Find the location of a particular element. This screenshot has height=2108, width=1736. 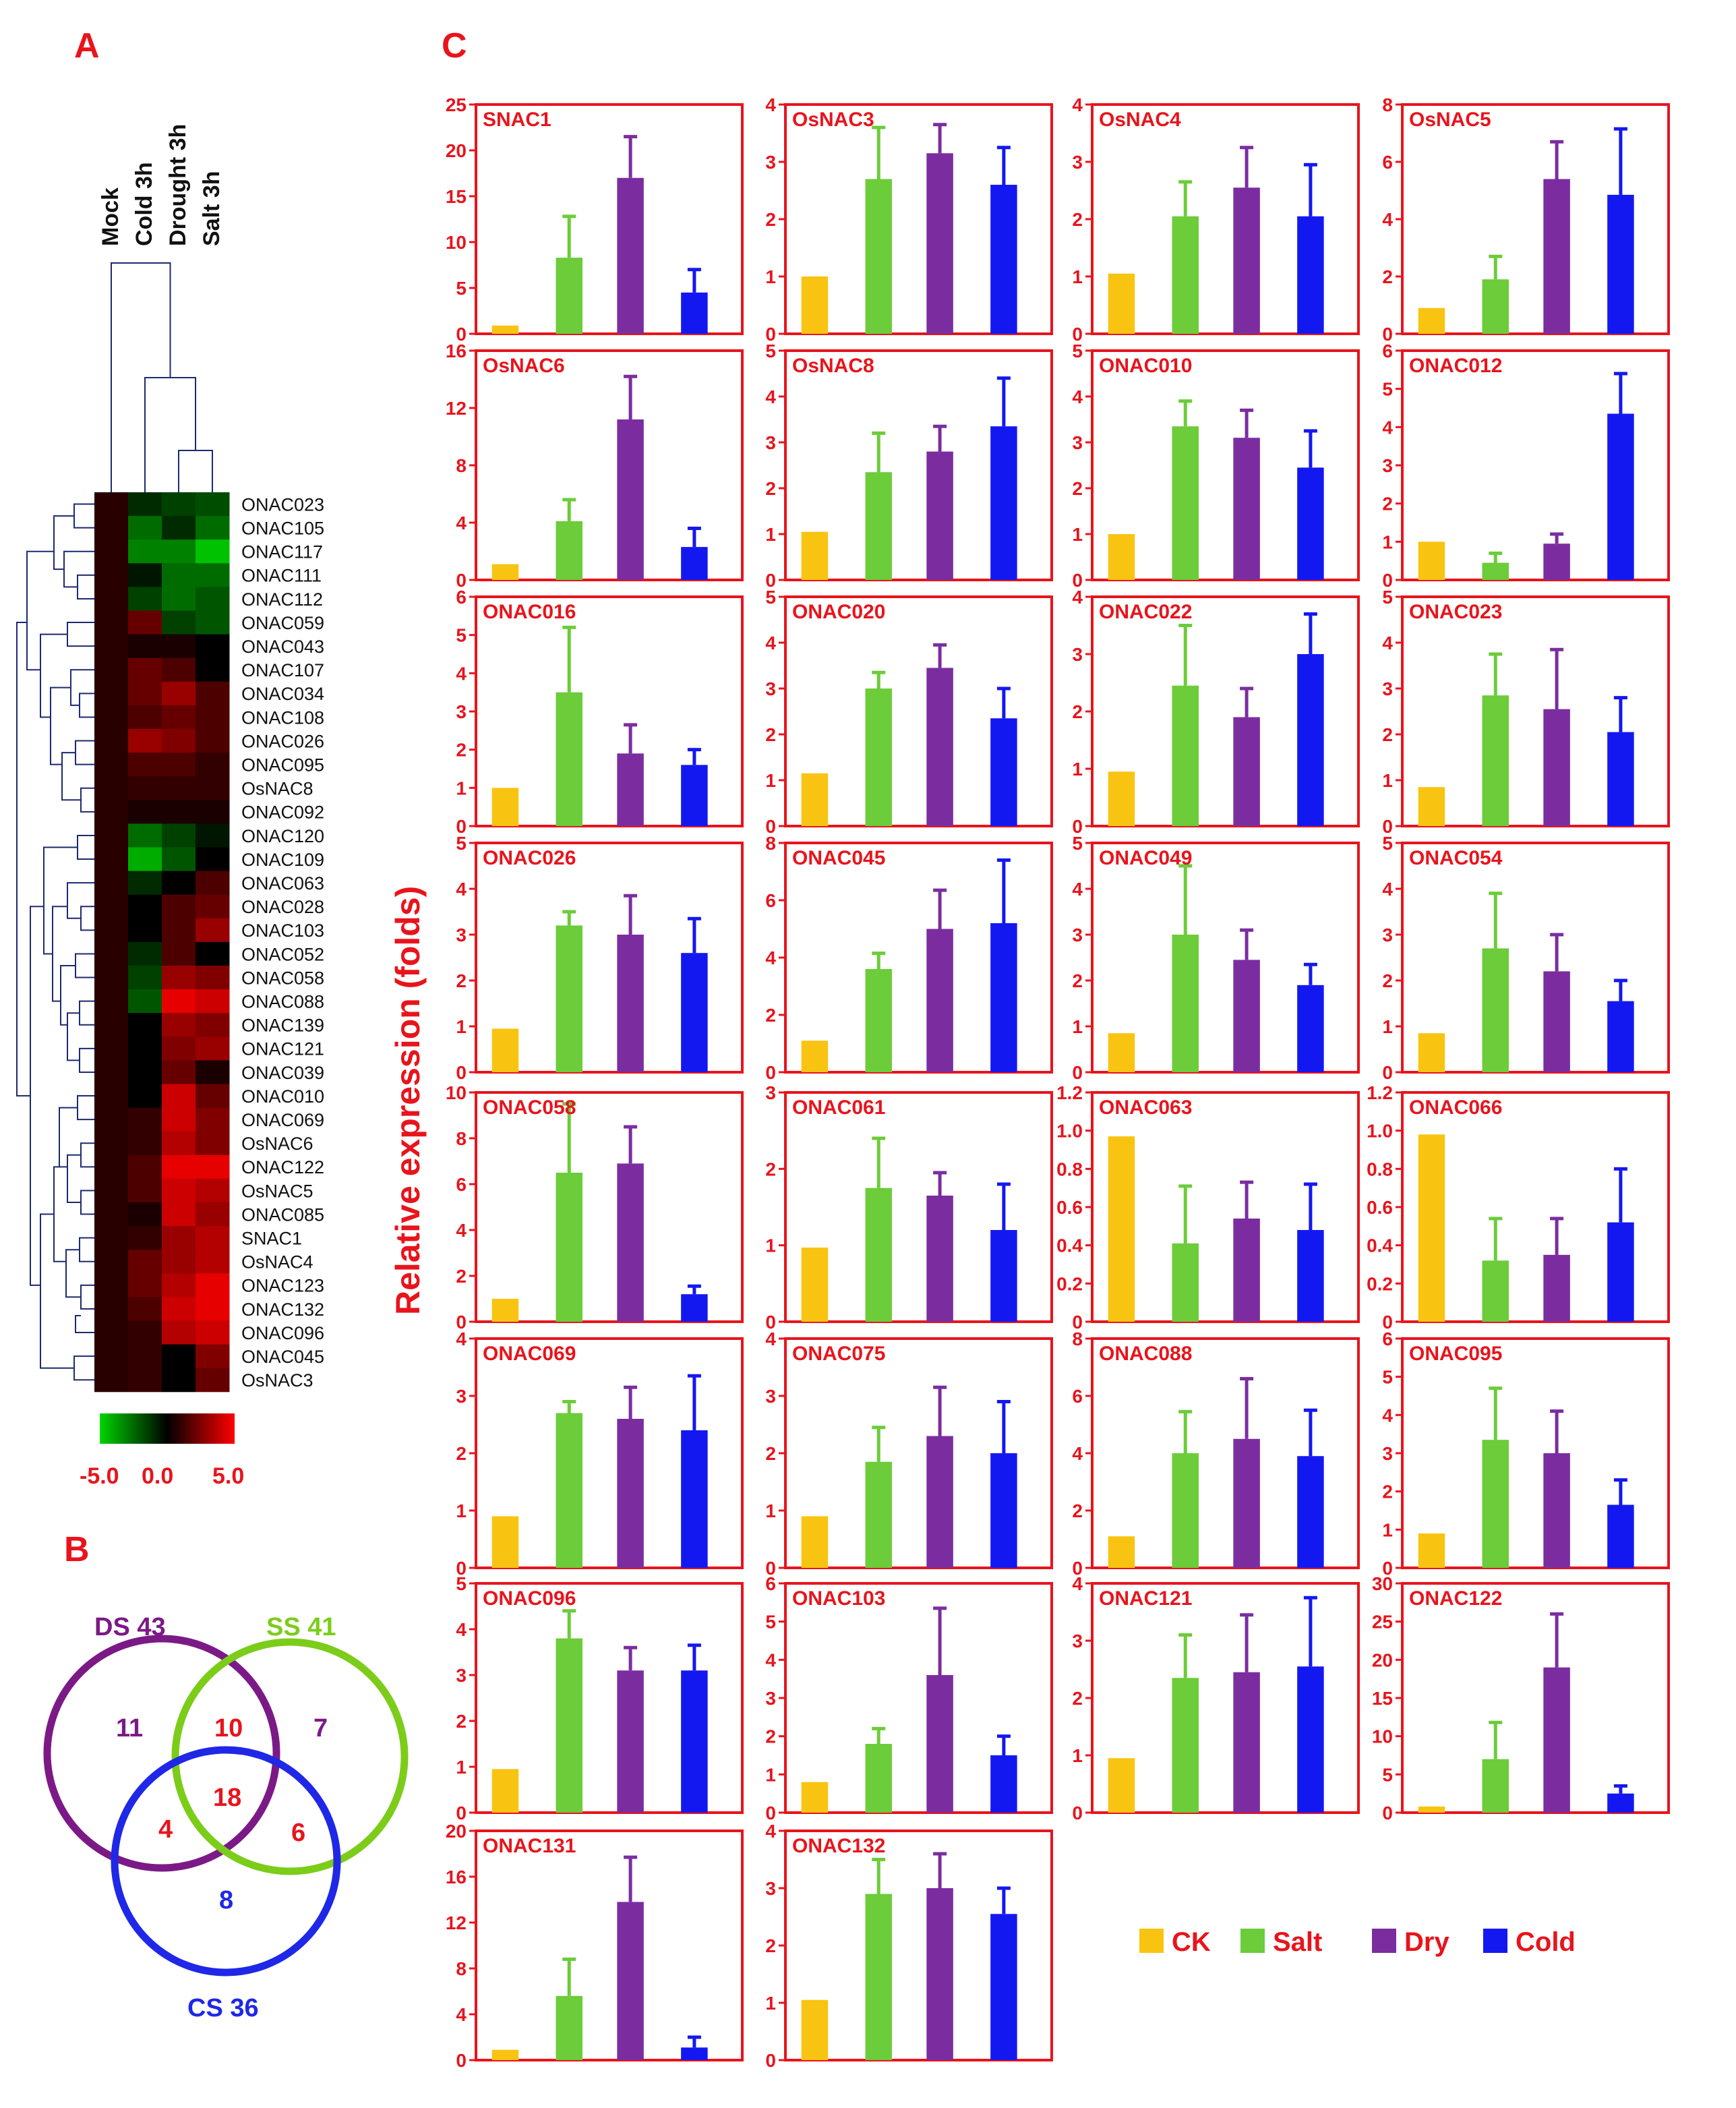

y-tick-label: 3 is located at coordinates (462, 1675).